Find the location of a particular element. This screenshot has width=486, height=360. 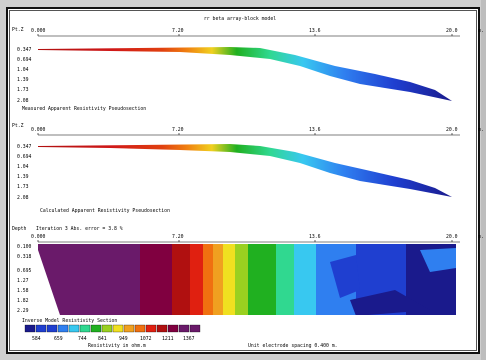

inverse-y-tick-3: 1.27 is located at coordinates (23, 281).